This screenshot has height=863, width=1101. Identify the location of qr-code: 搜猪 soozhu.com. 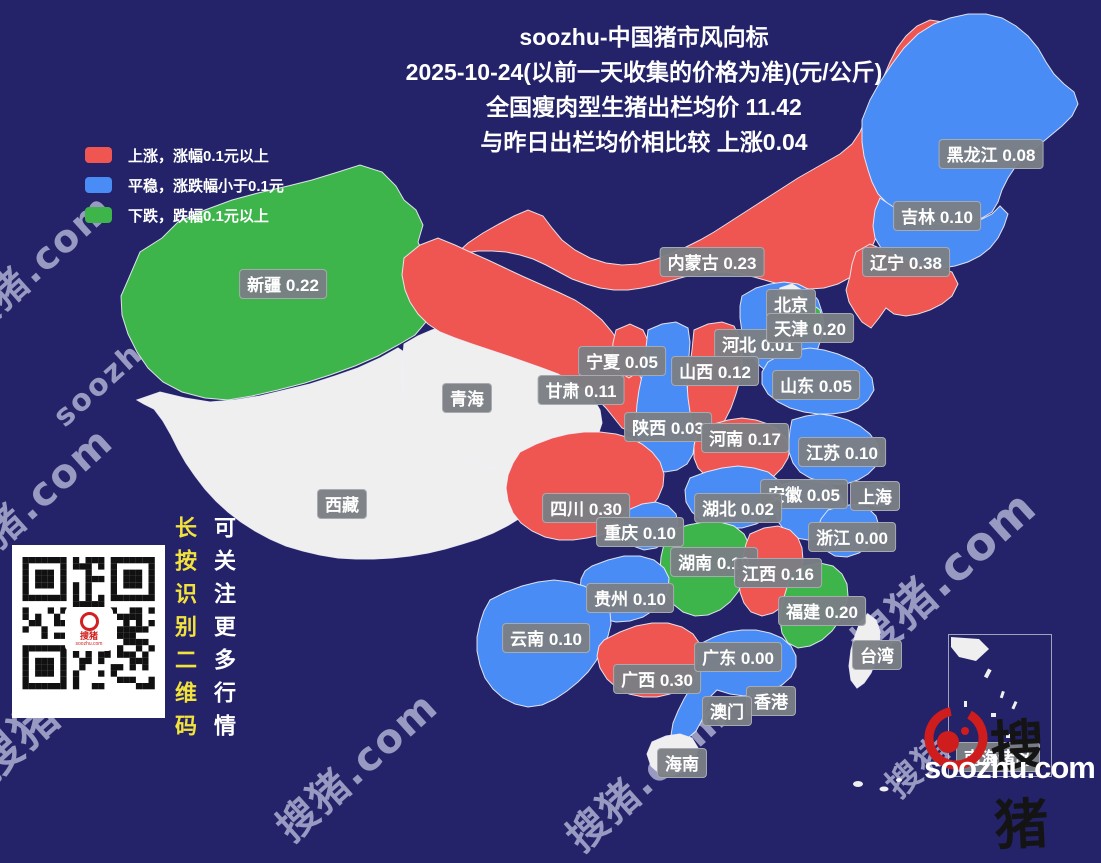
(88, 631).